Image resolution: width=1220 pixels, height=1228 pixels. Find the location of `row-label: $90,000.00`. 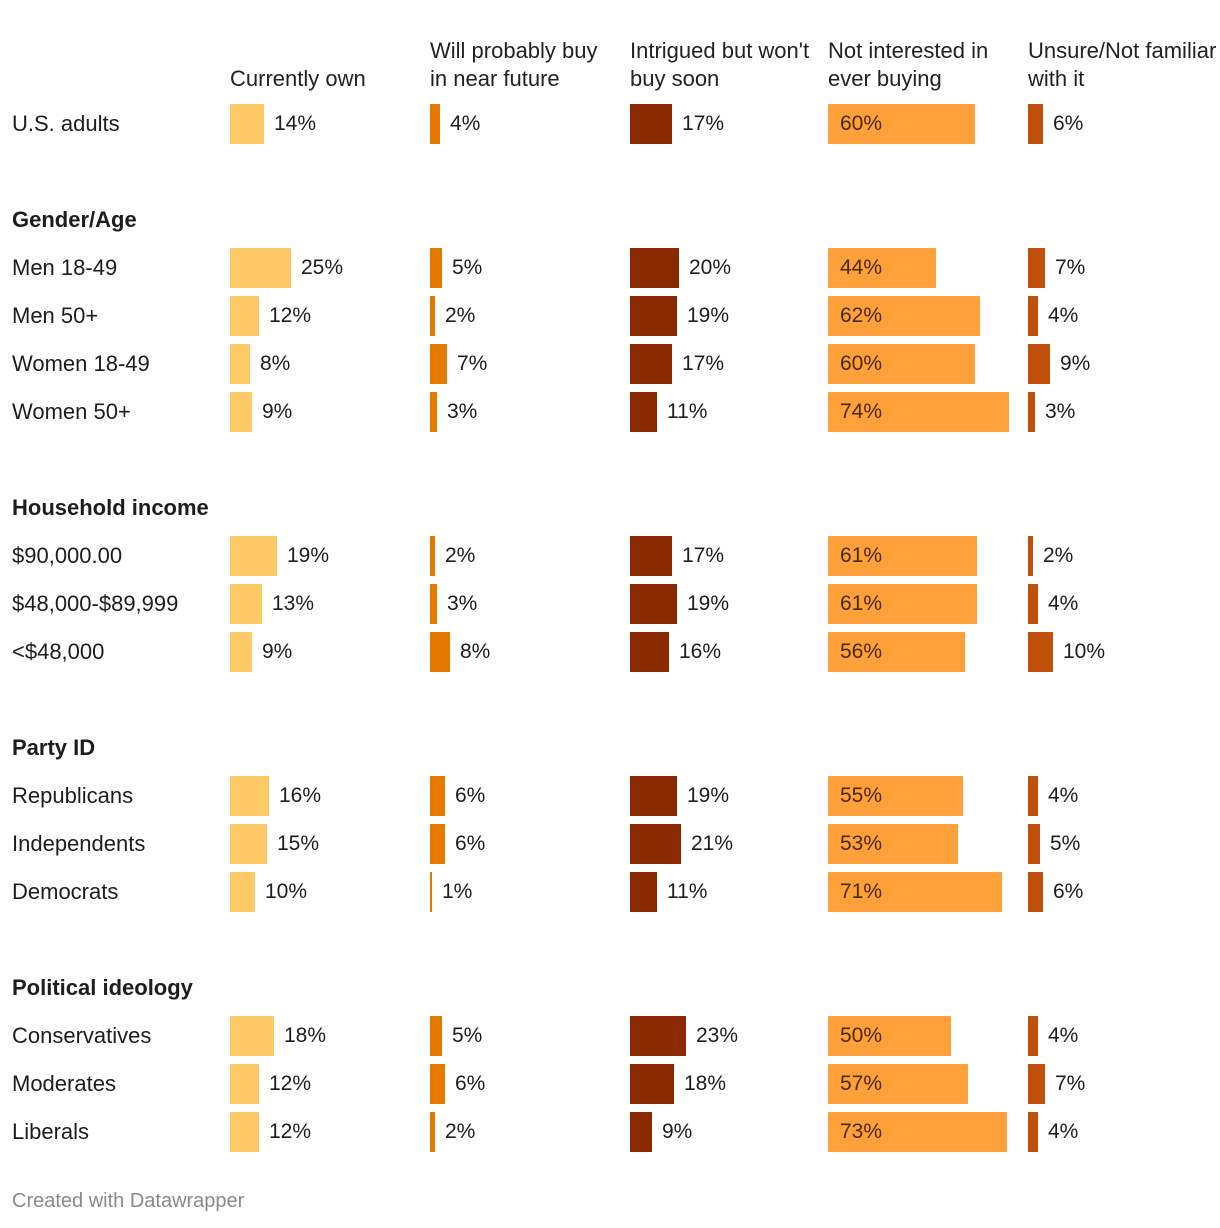

row-label: $90,000.00 is located at coordinates (67, 555).